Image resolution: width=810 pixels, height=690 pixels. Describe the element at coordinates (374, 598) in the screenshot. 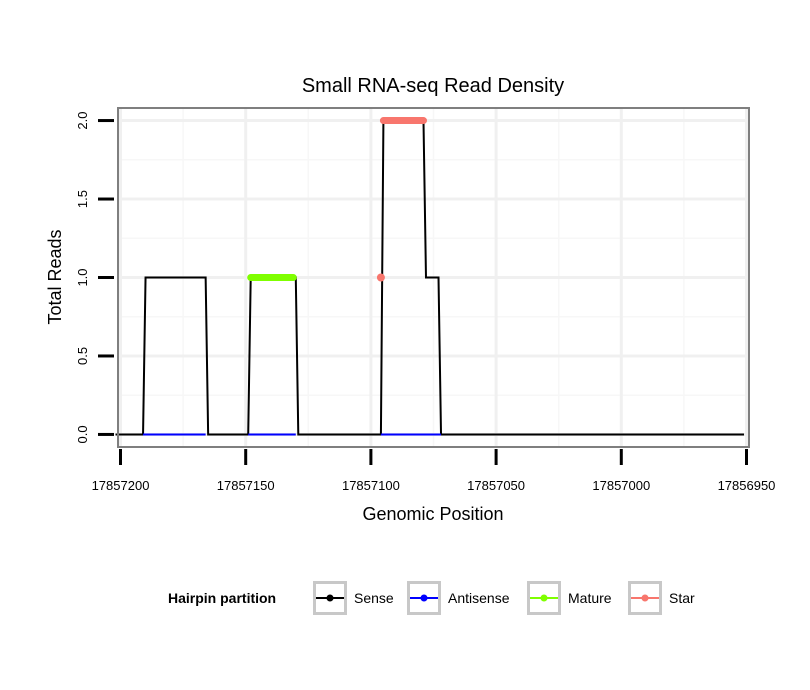

I see `legend-label: Sense` at that location.